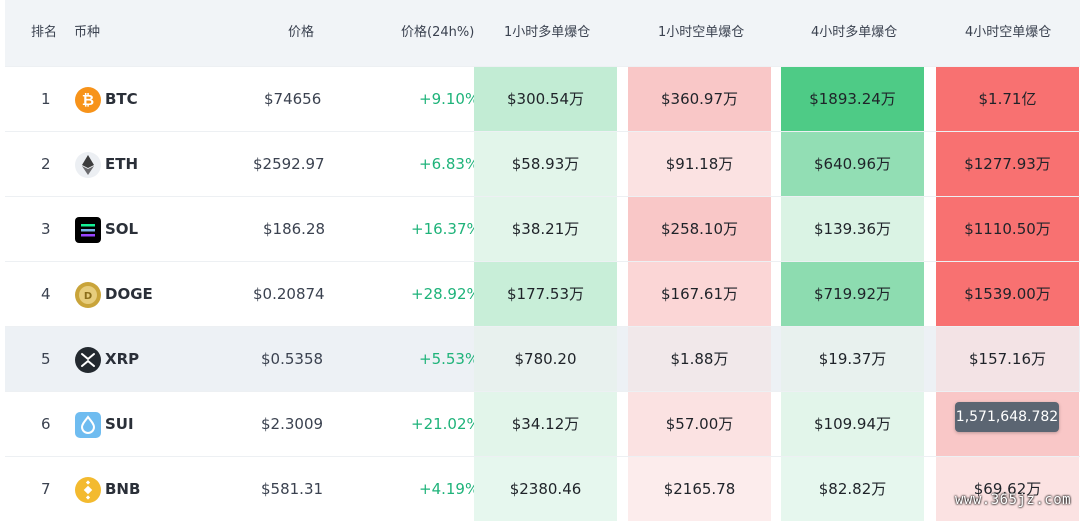 Image resolution: width=1080 pixels, height=521 pixels. What do you see at coordinates (699, 229) in the screenshot?
I see `short-1h-cell: $258.10万` at bounding box center [699, 229].